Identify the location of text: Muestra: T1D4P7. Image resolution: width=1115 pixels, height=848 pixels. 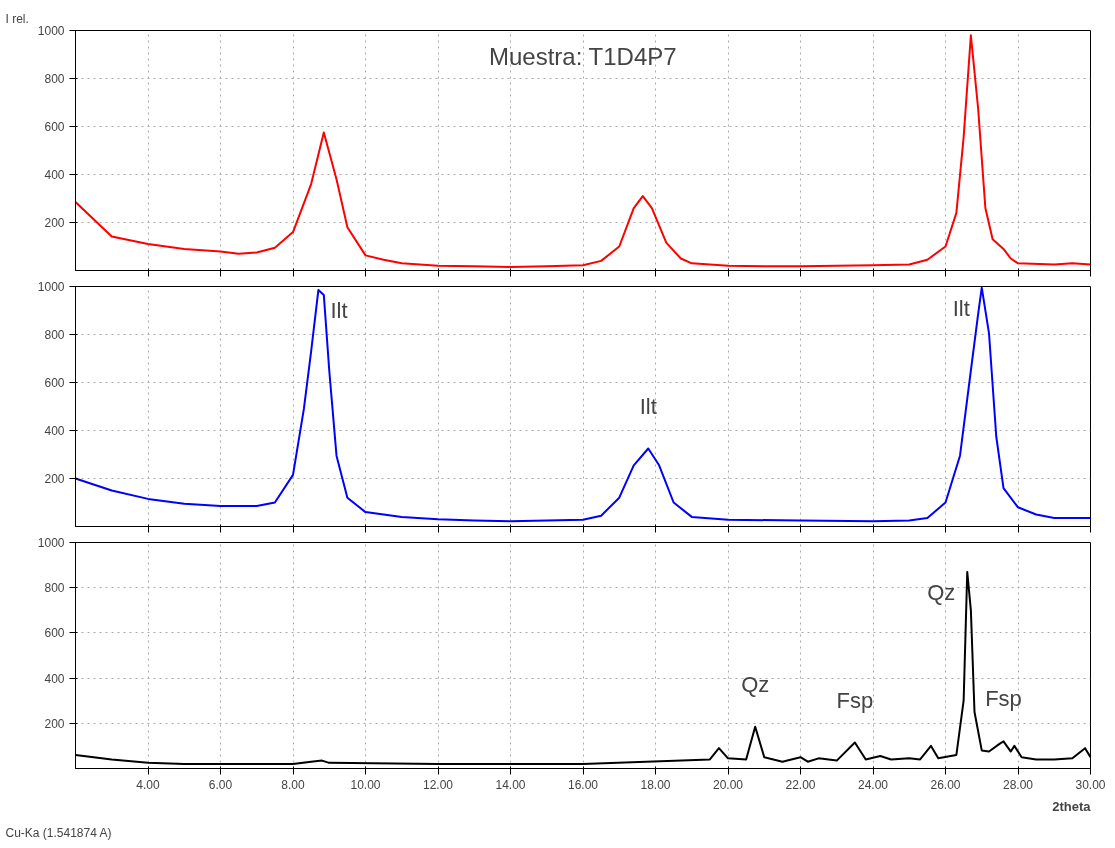
(582, 56).